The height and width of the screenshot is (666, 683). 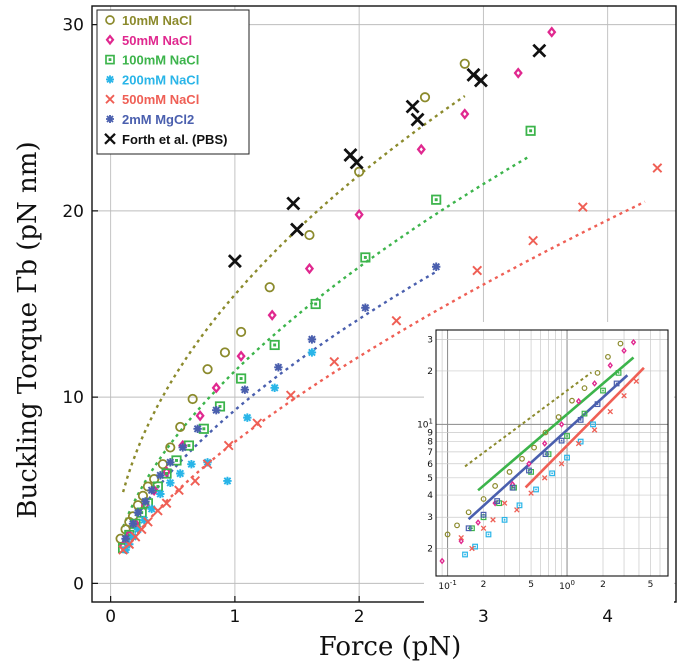 What do you see at coordinates (431, 421) in the screenshot?
I see `inset-y-tick-label-exponent: 1` at bounding box center [431, 421].